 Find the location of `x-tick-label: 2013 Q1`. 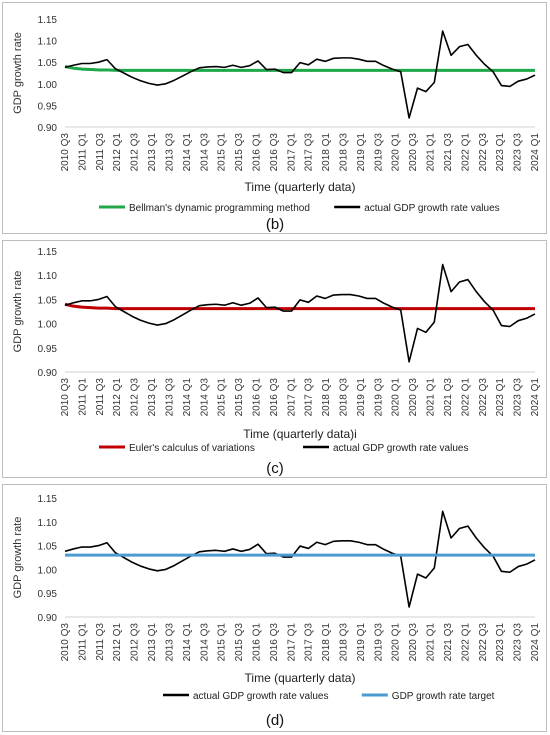

x-tick-label: 2013 Q1 is located at coordinates (152, 152).